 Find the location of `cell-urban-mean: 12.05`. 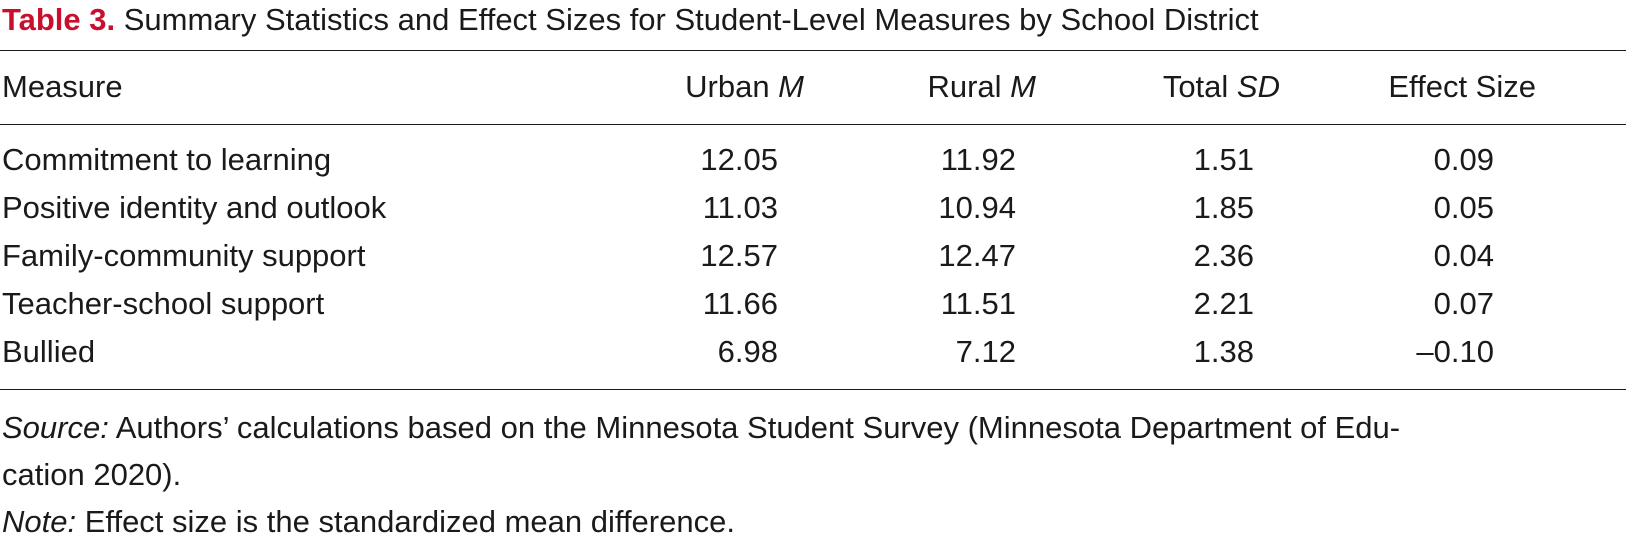

cell-urban-mean: 12.05 is located at coordinates (739, 159).